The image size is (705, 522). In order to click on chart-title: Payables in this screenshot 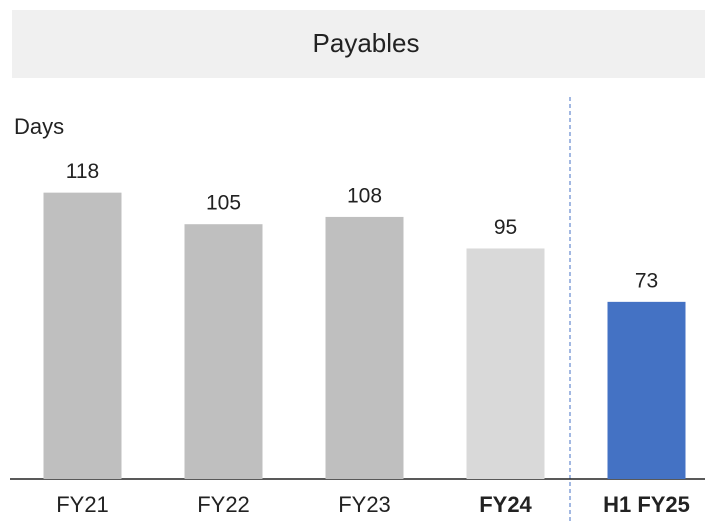, I will do `click(366, 43)`.